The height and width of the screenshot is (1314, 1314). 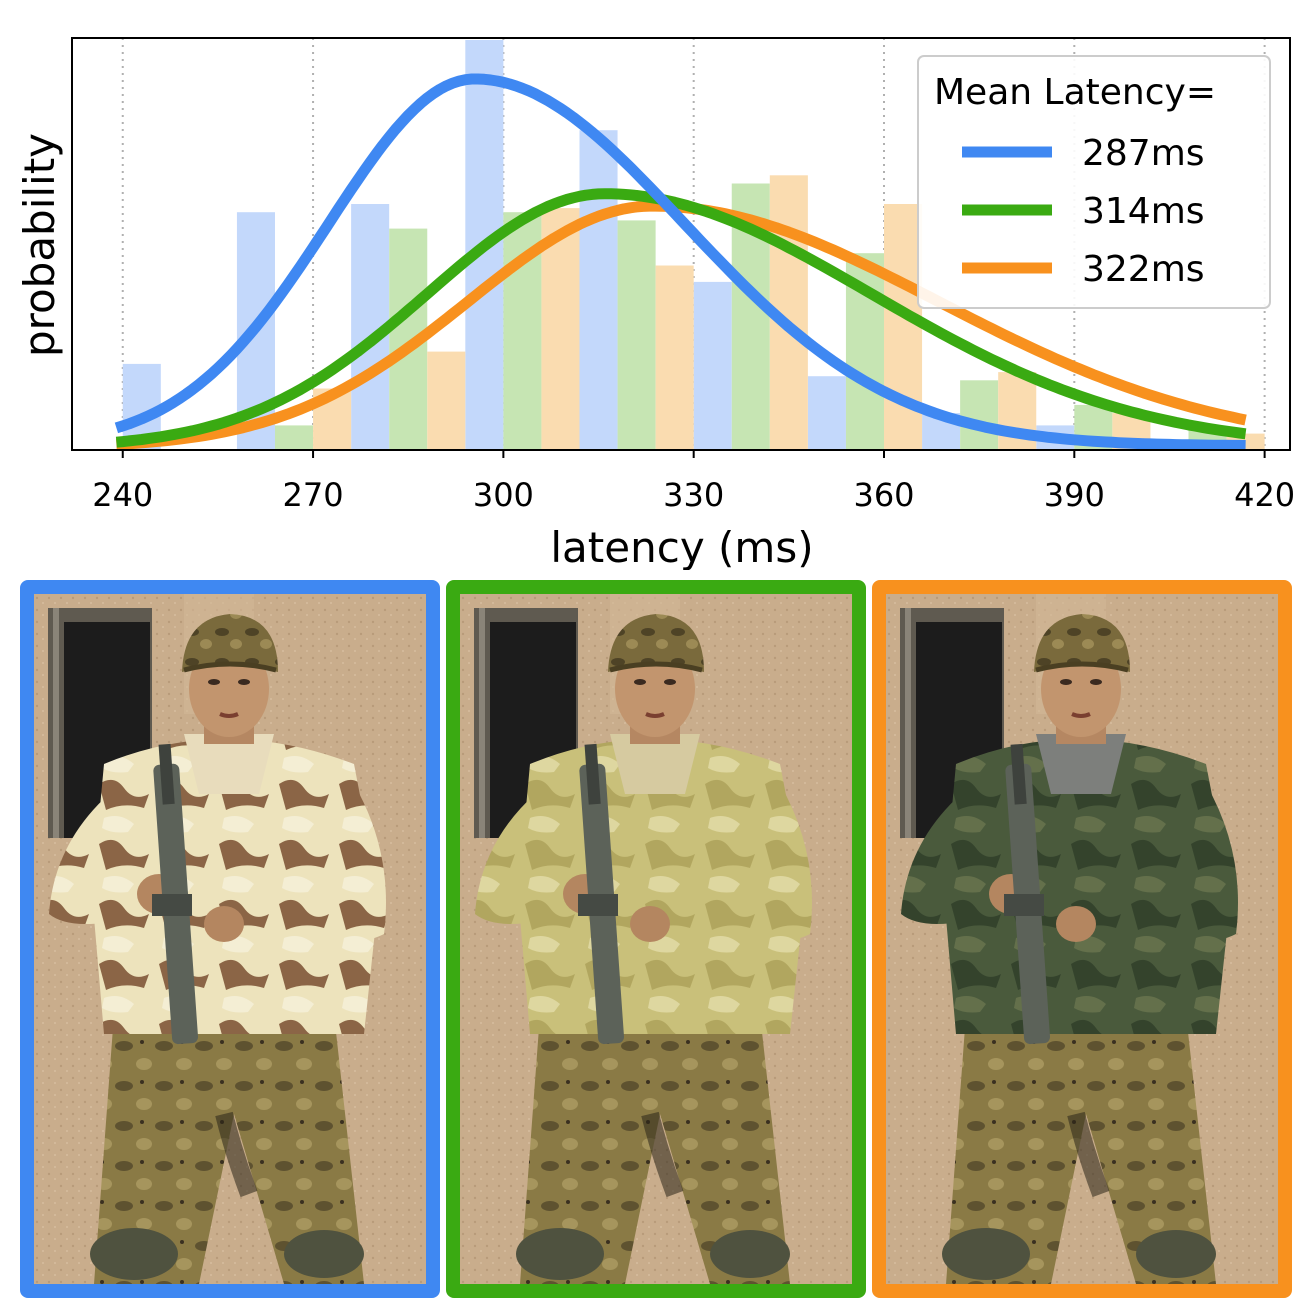 I want to click on x-tick-label-390: 390, so click(x=1074, y=495).